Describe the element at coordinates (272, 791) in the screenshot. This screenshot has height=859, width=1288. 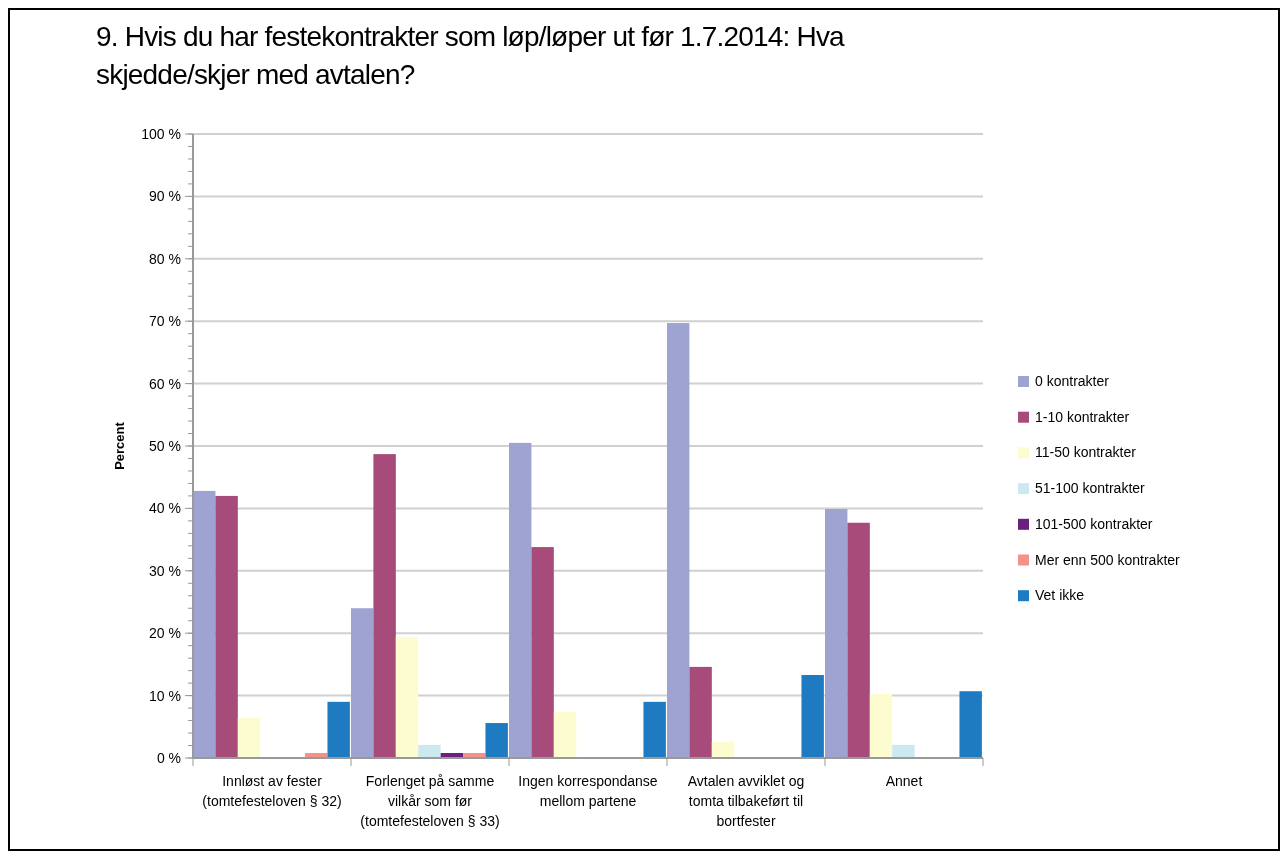
I see `x-tick-label: Innløst av fester (tomtefesteloven § 32)` at that location.